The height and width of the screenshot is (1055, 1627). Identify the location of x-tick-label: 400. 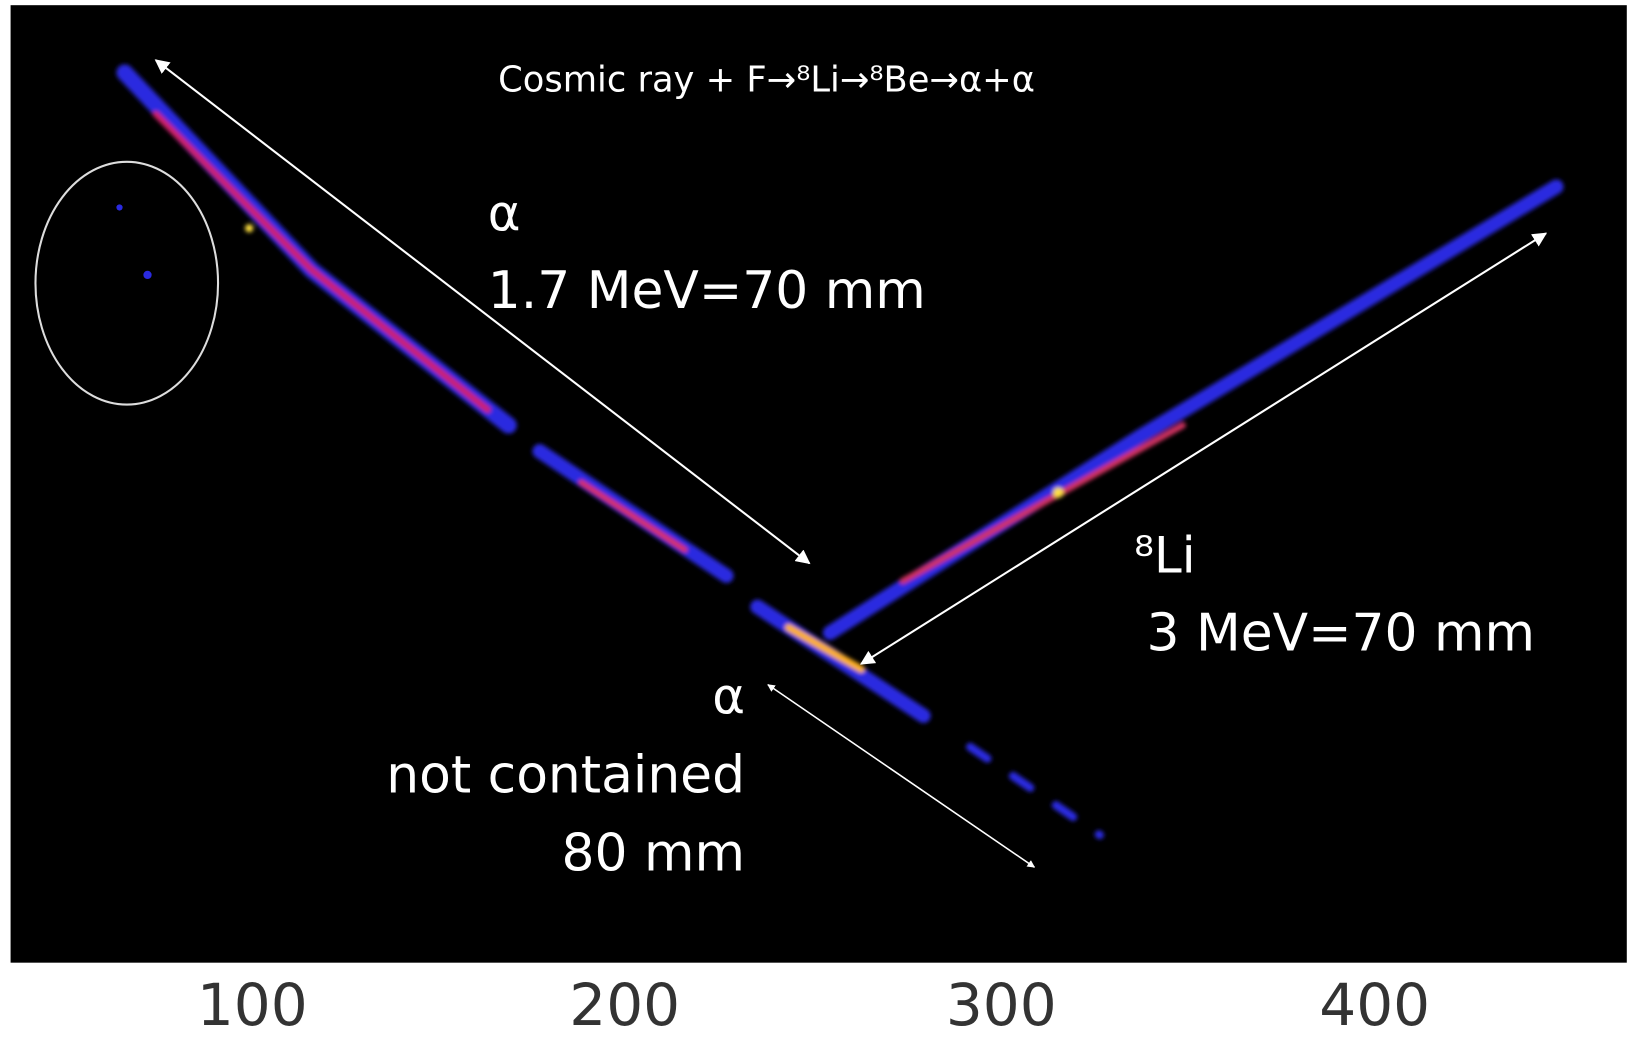
(1374, 1005).